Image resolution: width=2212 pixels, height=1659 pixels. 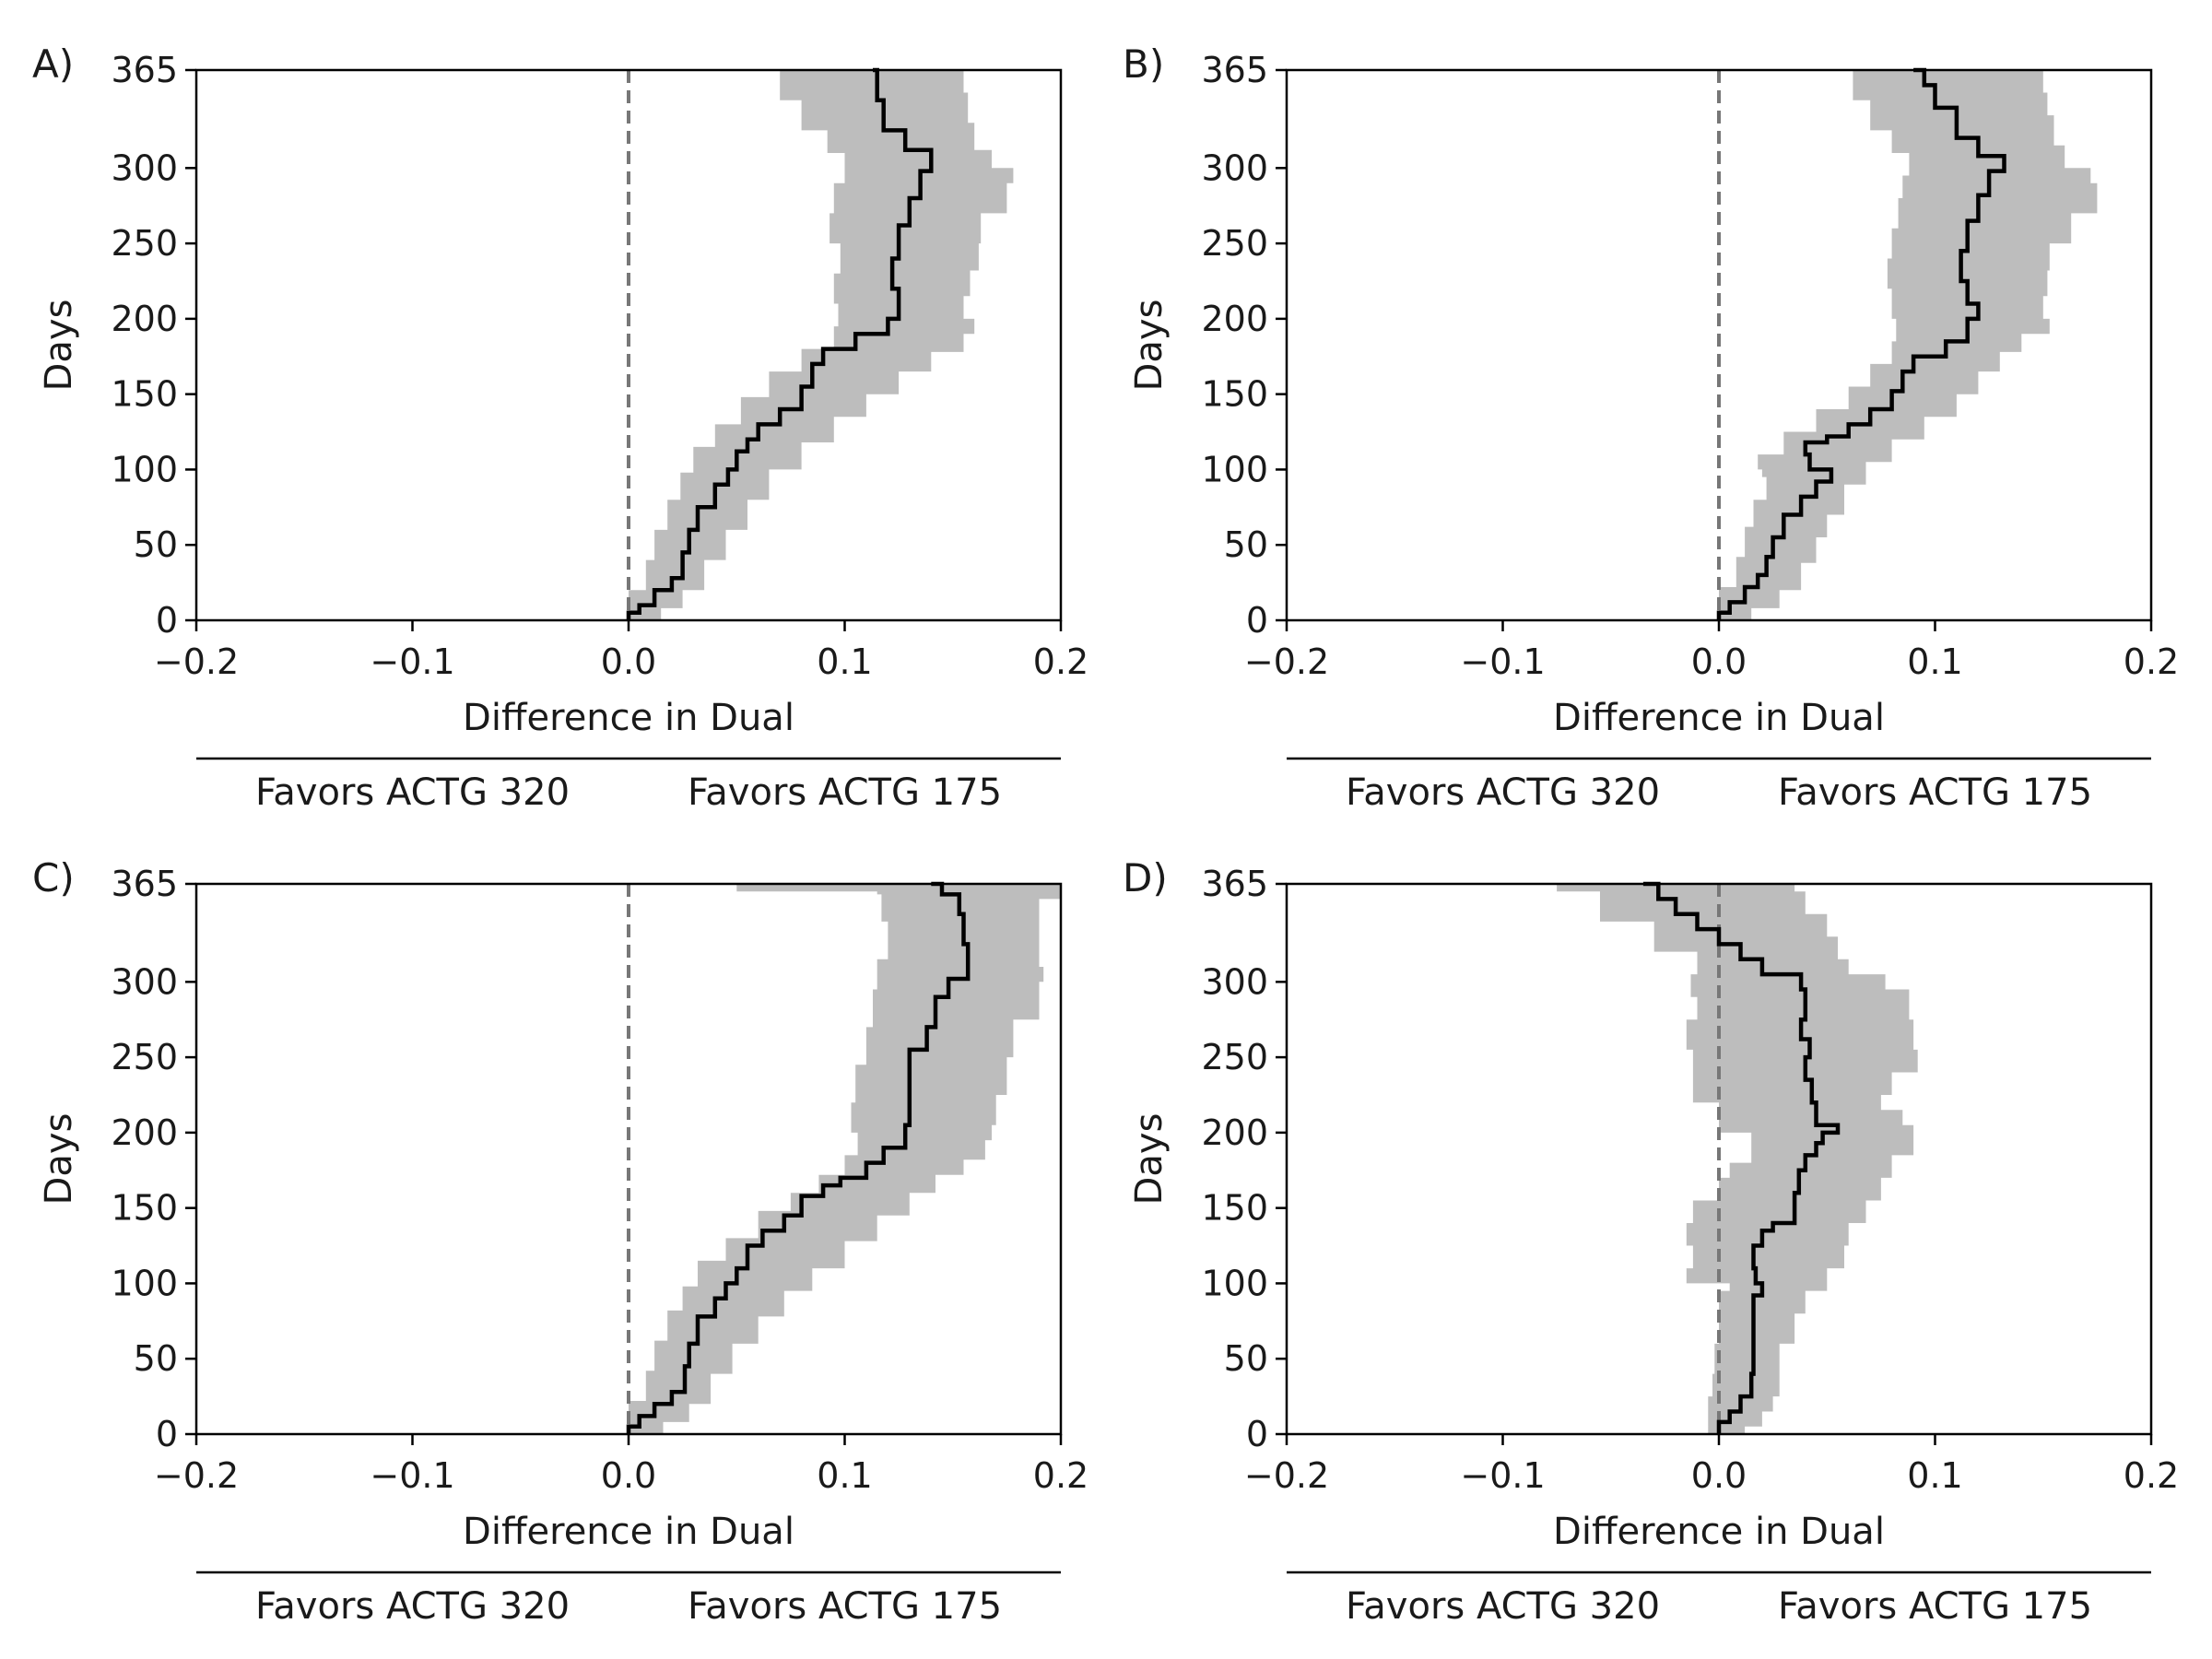 I want to click on panel-letter: B), so click(x=1143, y=64).